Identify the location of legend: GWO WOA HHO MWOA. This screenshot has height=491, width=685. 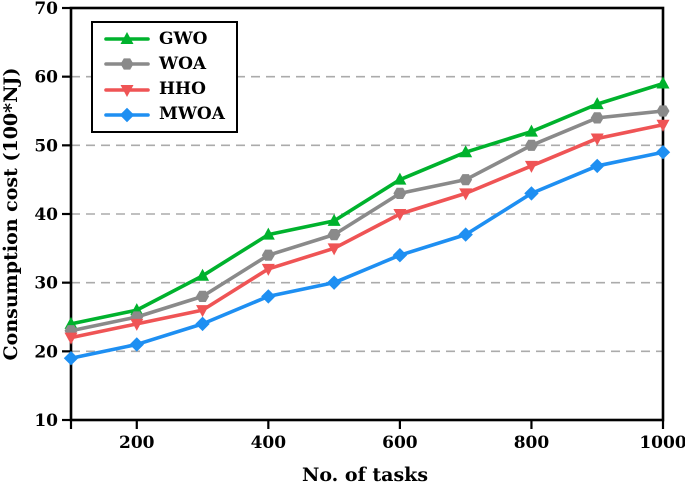
(164, 77).